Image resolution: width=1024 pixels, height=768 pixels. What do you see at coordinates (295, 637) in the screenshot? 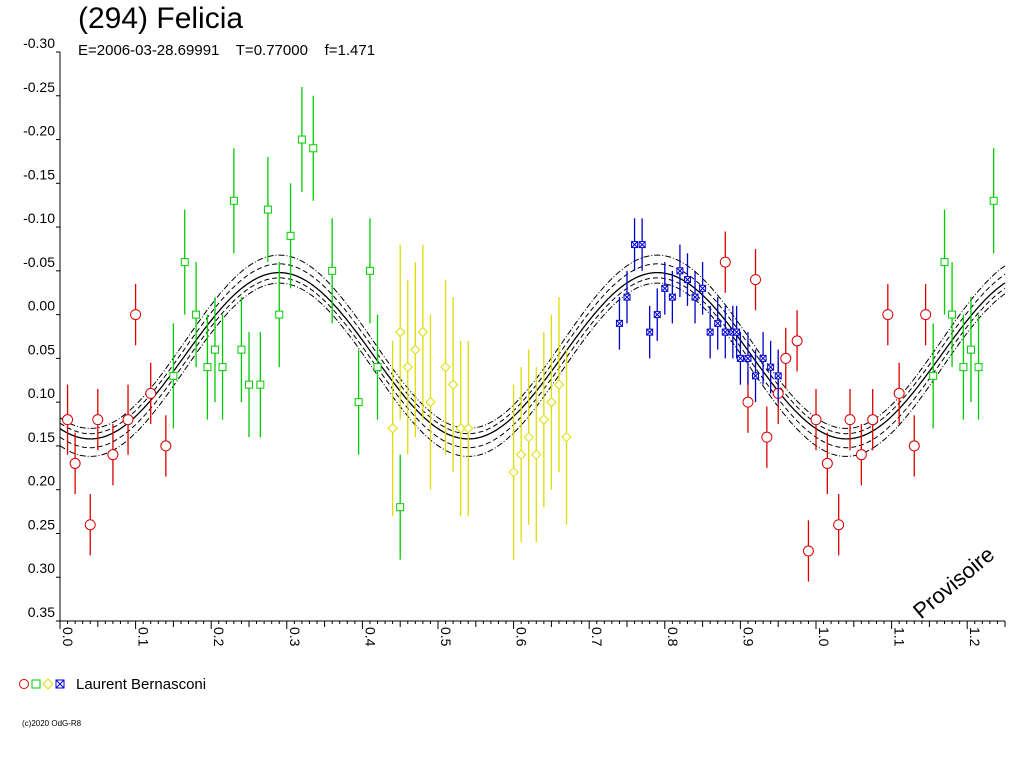
I see `x-tick-label: 0.3` at bounding box center [295, 637].